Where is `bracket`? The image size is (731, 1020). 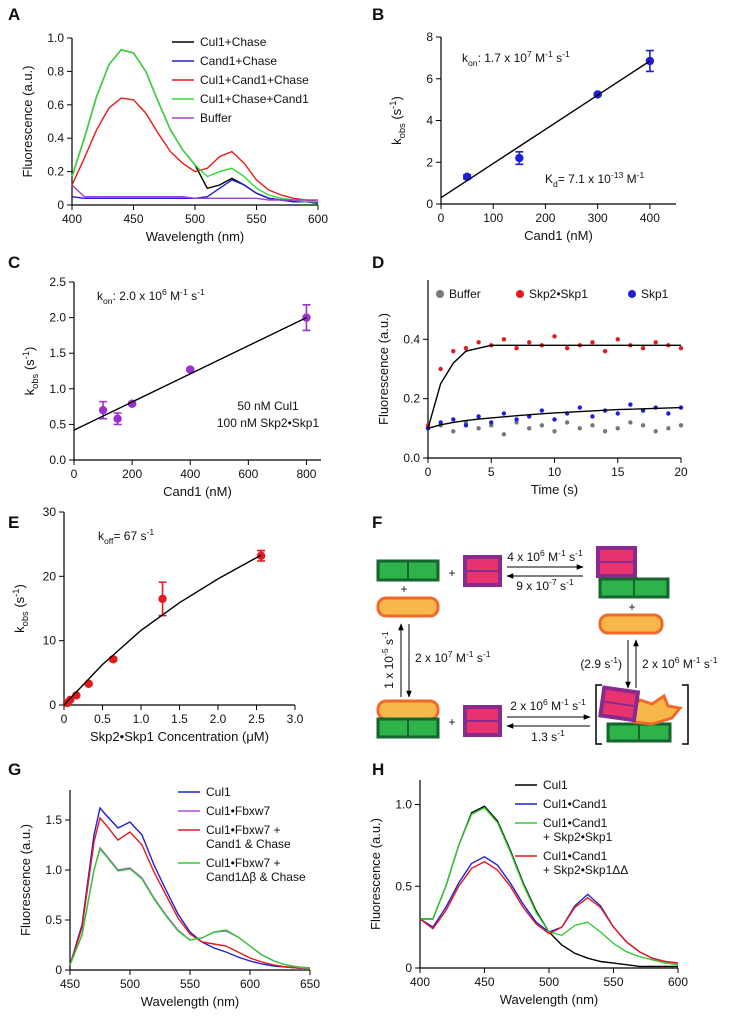 bracket is located at coordinates (598, 714).